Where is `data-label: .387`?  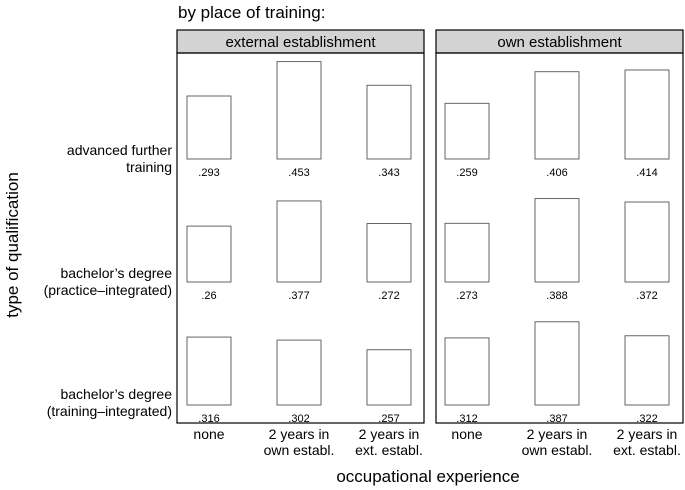
data-label: .387 is located at coordinates (556, 419).